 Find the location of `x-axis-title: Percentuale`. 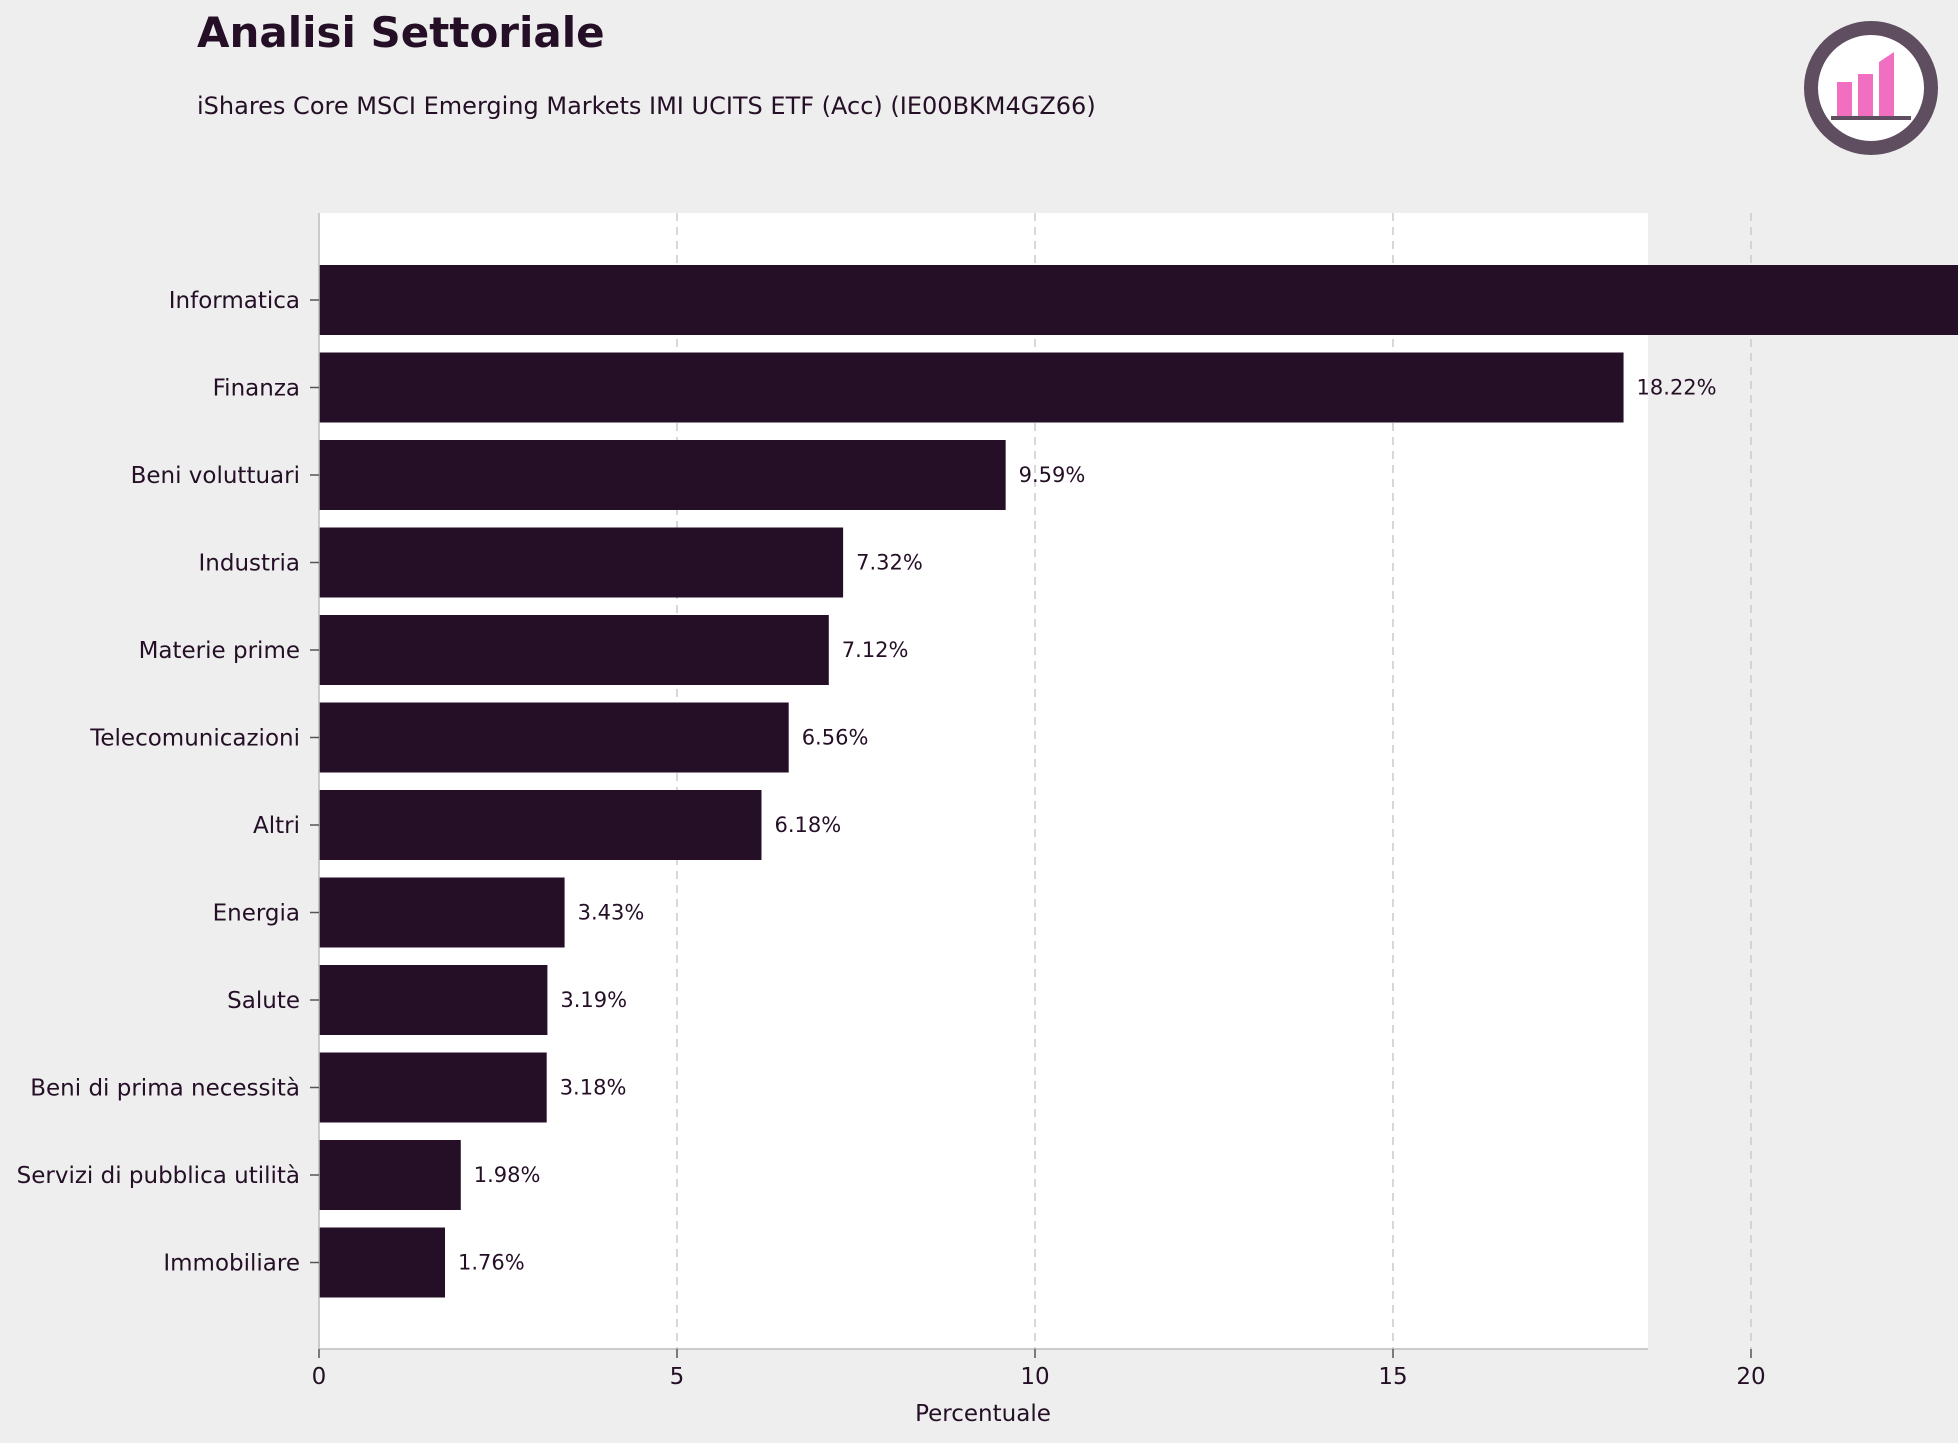

x-axis-title: Percentuale is located at coordinates (983, 1414).